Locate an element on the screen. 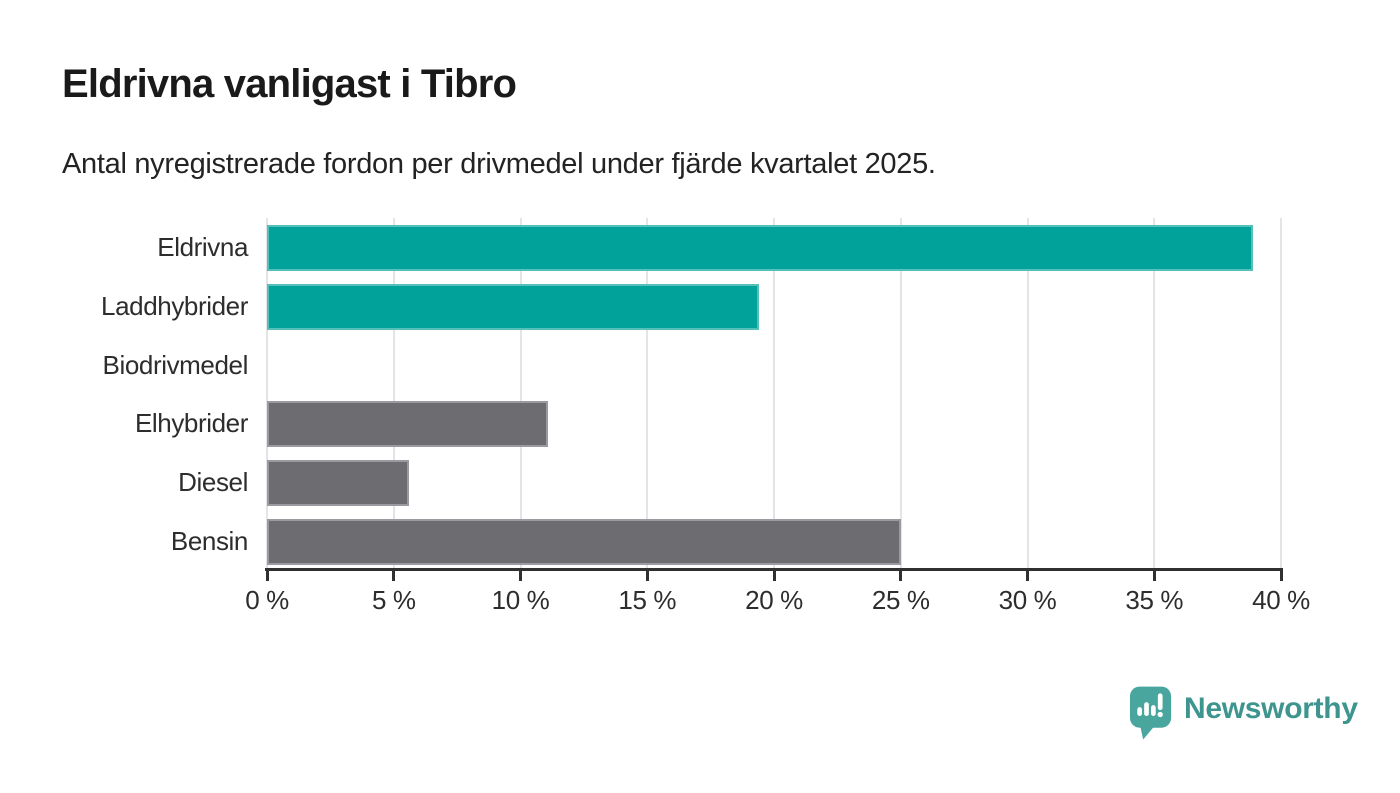 The width and height of the screenshot is (1400, 793). bar-bensin is located at coordinates (584, 541).